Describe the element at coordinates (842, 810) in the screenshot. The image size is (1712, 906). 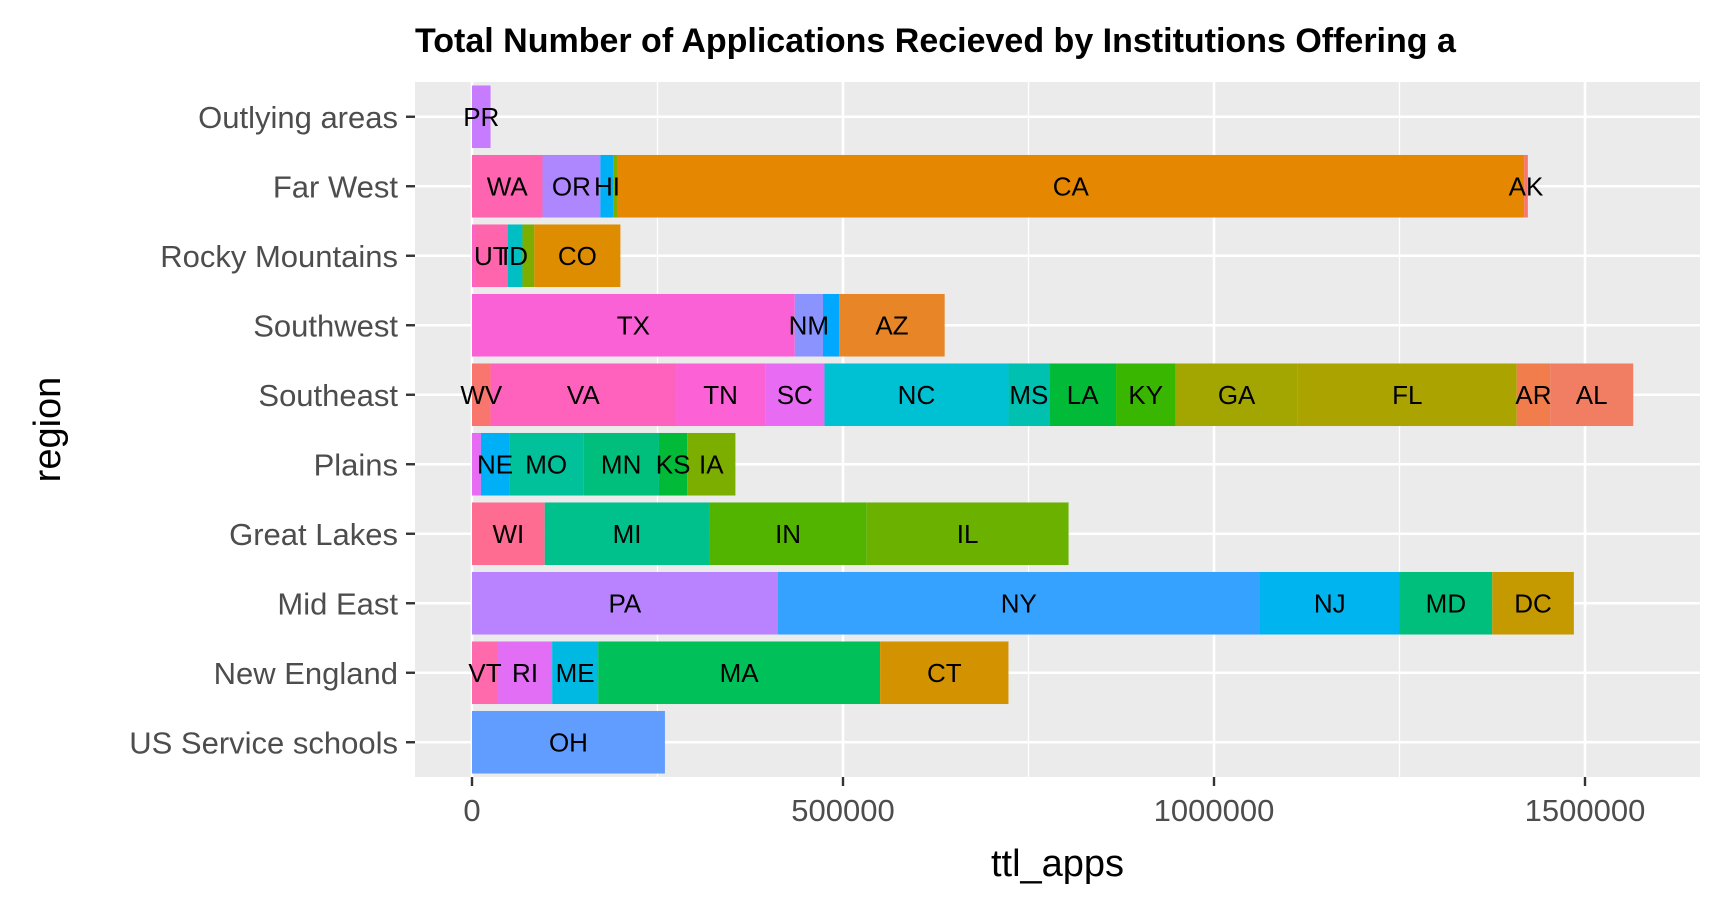
I see `x-tick-label: 500000` at that location.